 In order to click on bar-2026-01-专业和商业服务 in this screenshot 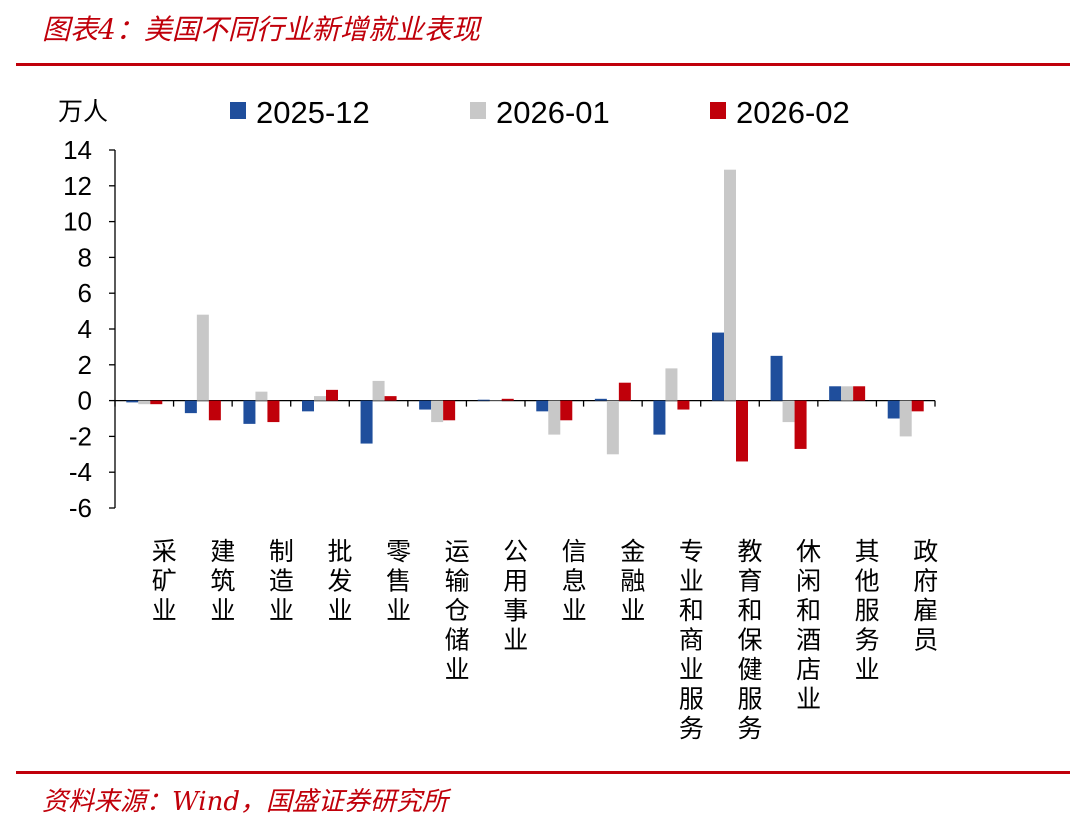, I will do `click(671, 384)`.